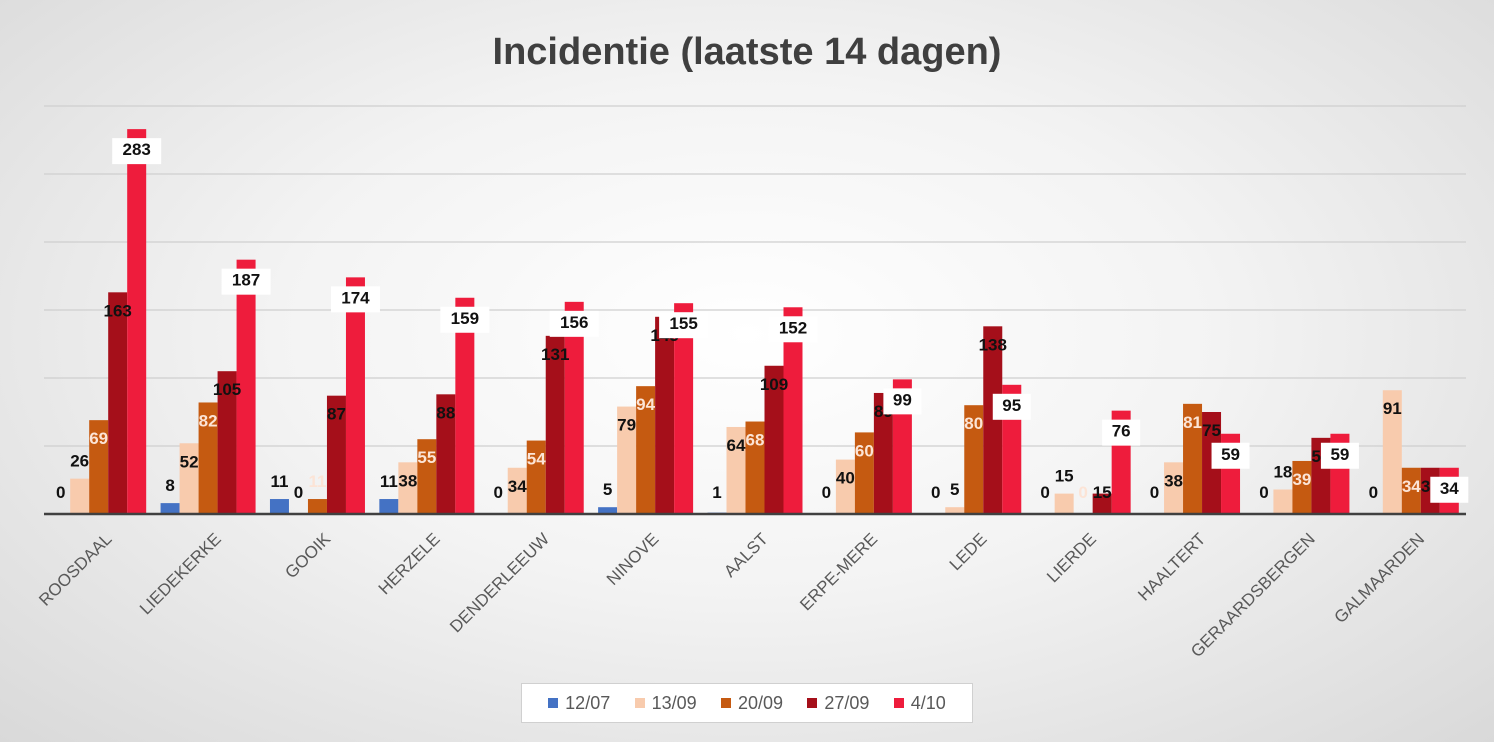 The height and width of the screenshot is (742, 1494). I want to click on legend-label: 13/09, so click(674, 702).